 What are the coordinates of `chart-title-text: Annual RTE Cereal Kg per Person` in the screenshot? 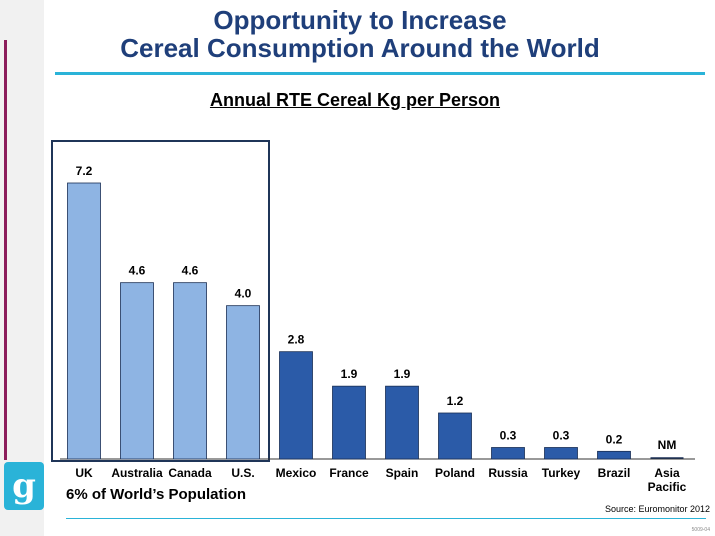 It's located at (355, 100).